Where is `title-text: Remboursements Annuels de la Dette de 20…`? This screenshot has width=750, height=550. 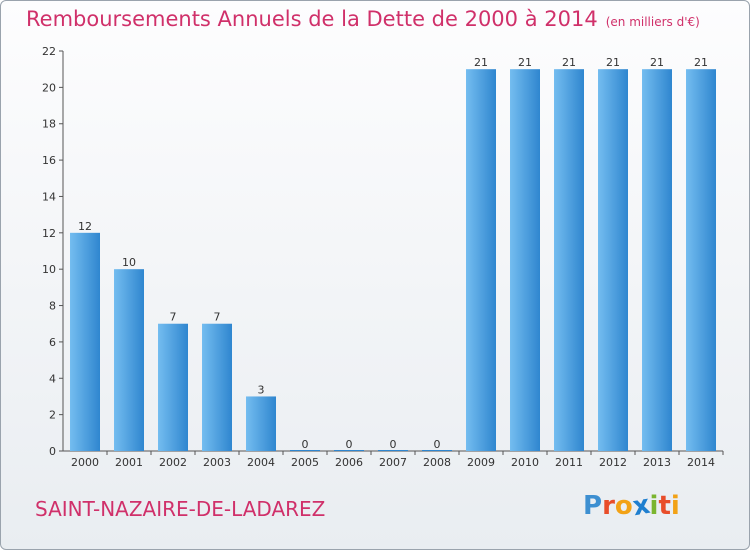
title-text: Remboursements Annuels de la Dette de 20… is located at coordinates (312, 19).